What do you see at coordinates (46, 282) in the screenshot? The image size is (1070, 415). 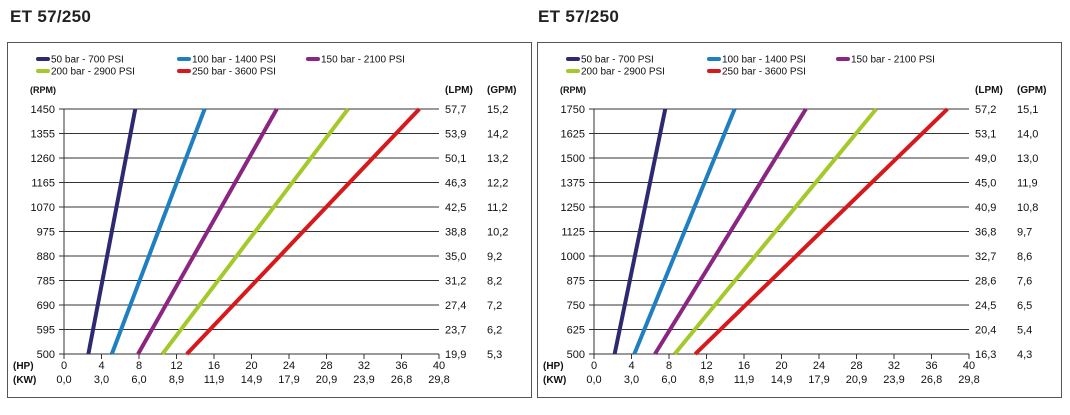 I see `y-tick-label: 785` at bounding box center [46, 282].